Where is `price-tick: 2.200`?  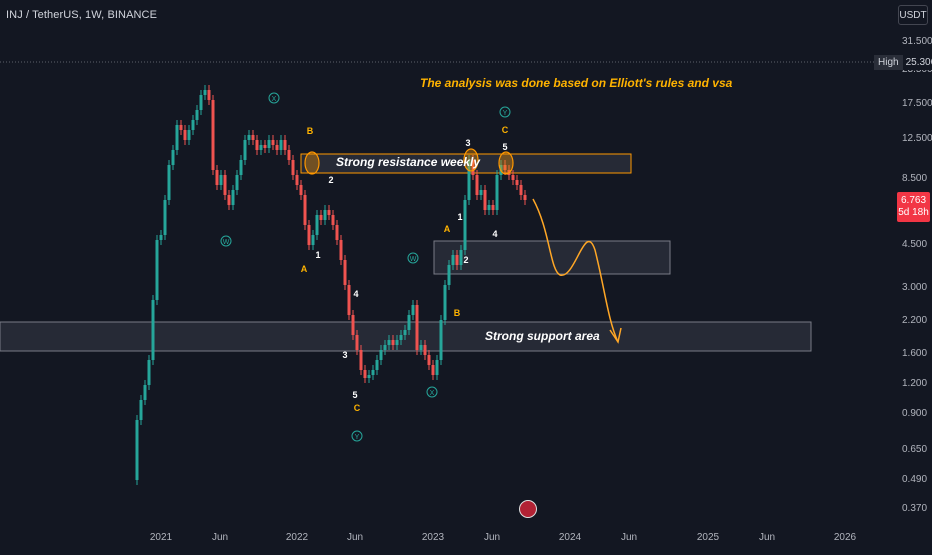
price-tick: 2.200 is located at coordinates (914, 320).